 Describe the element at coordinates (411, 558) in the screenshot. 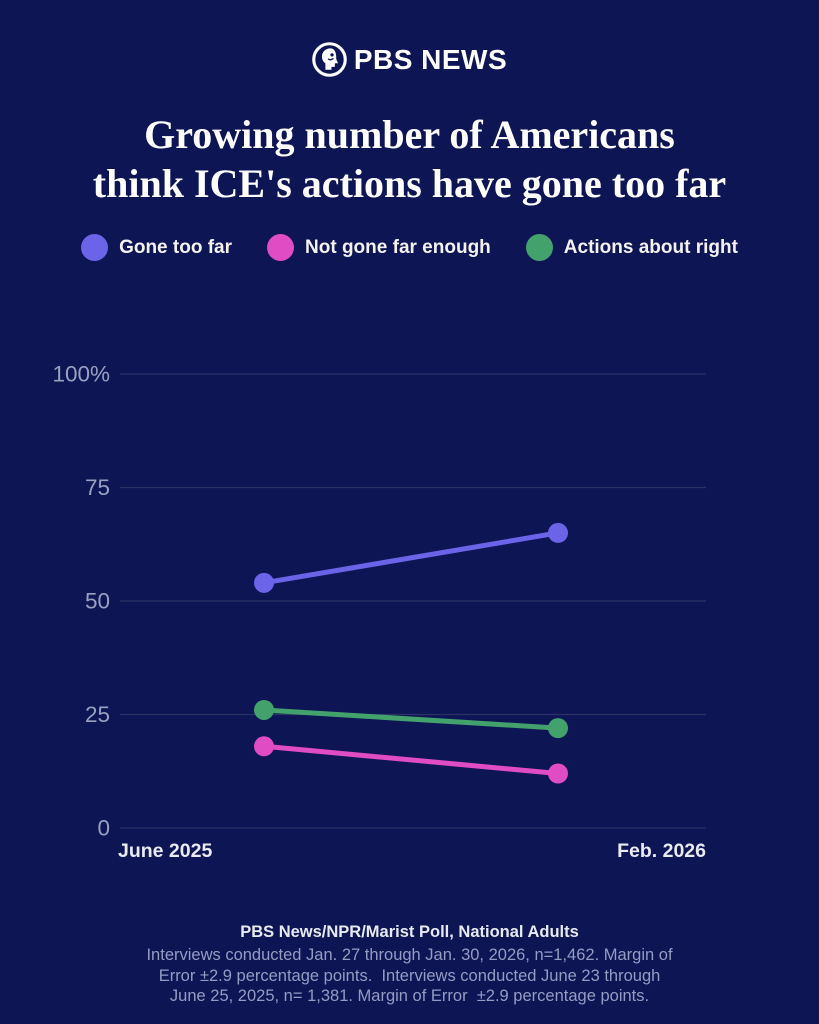

I see `series-line-gone-too-far` at that location.